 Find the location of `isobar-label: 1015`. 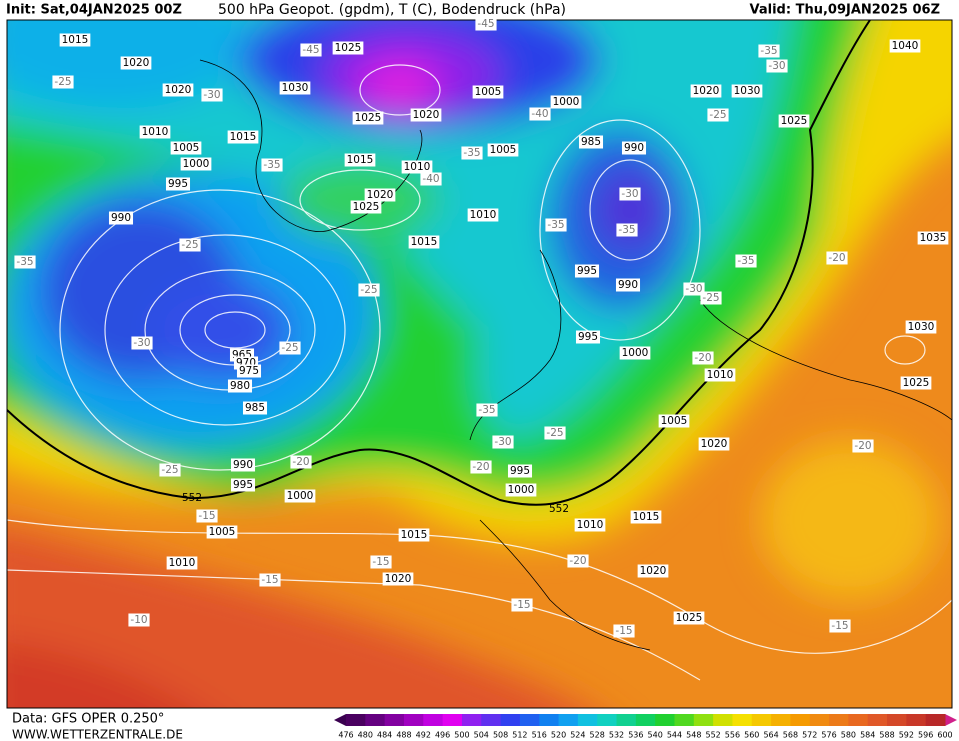

isobar-label: 1015 is located at coordinates (646, 517).